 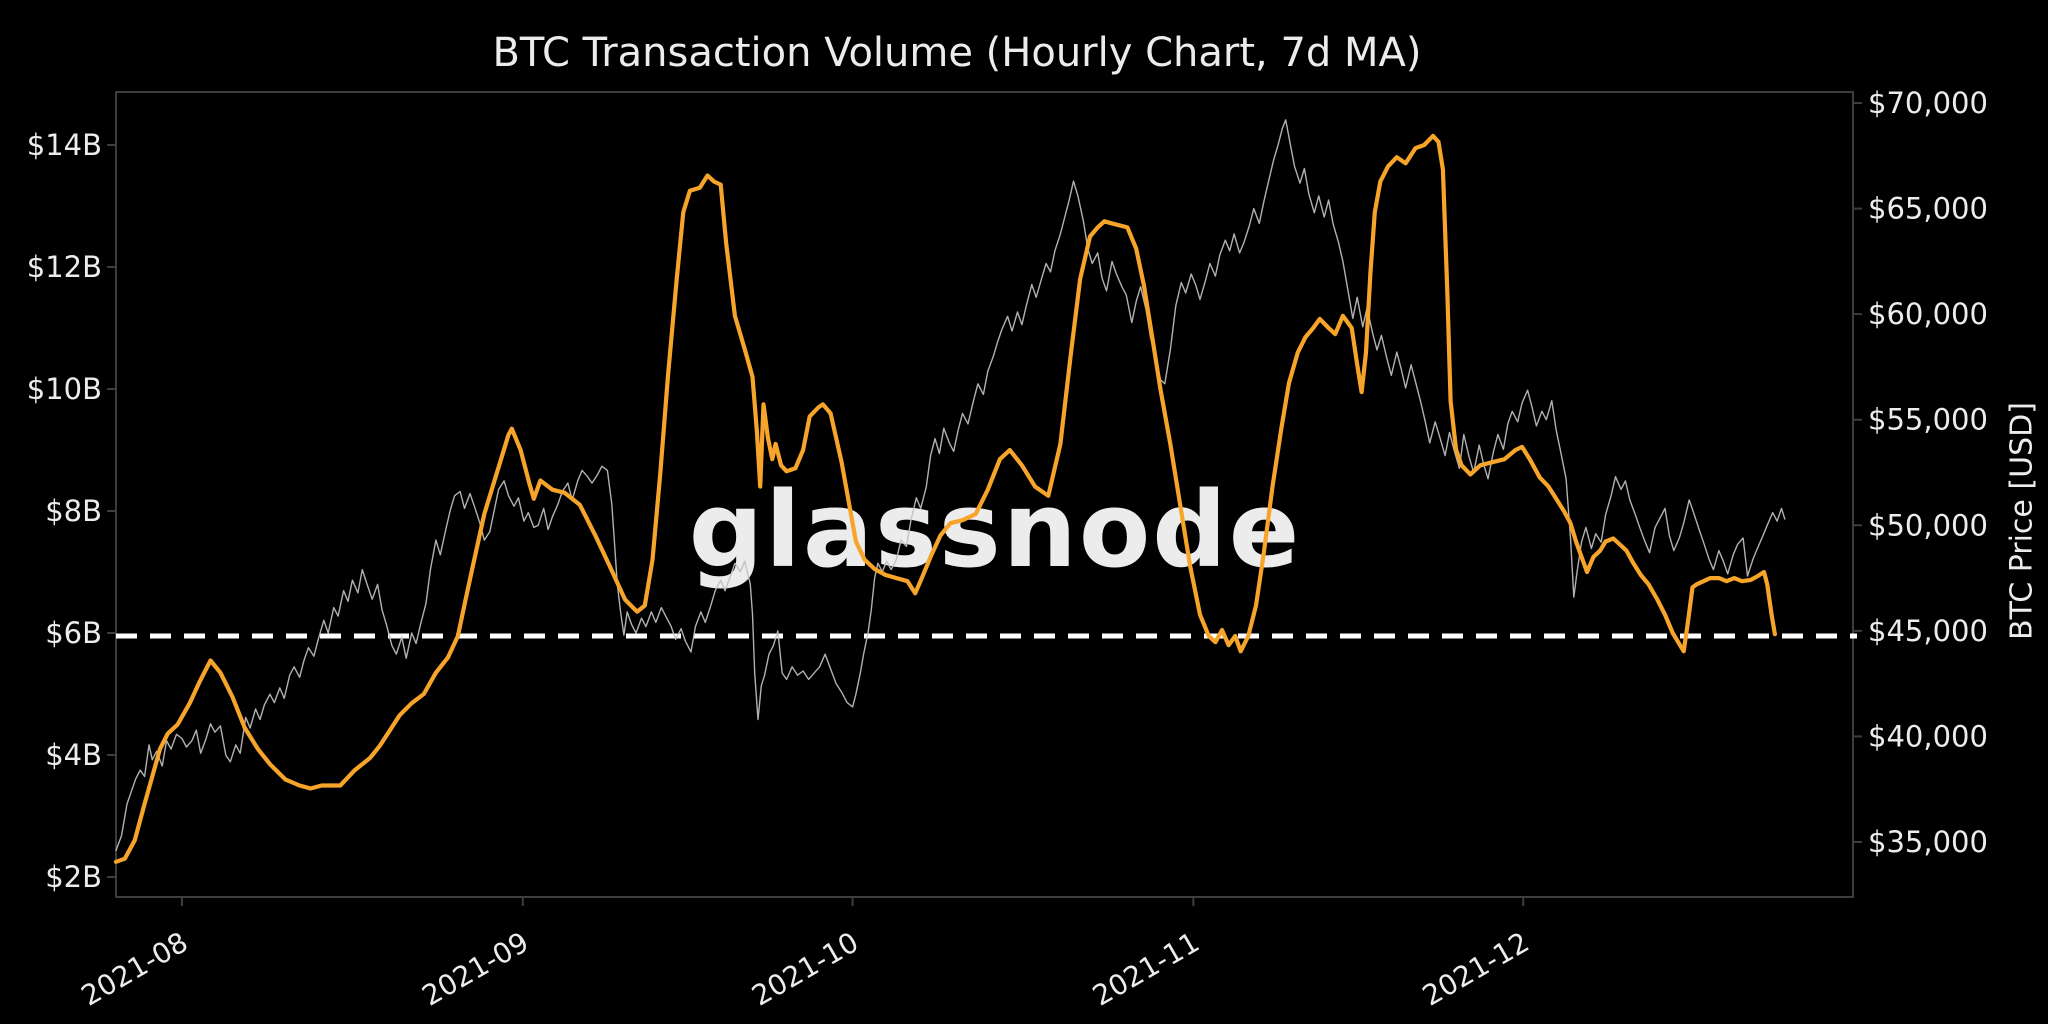 I want to click on y-right-tick-label: $50,000, so click(x=1928, y=525).